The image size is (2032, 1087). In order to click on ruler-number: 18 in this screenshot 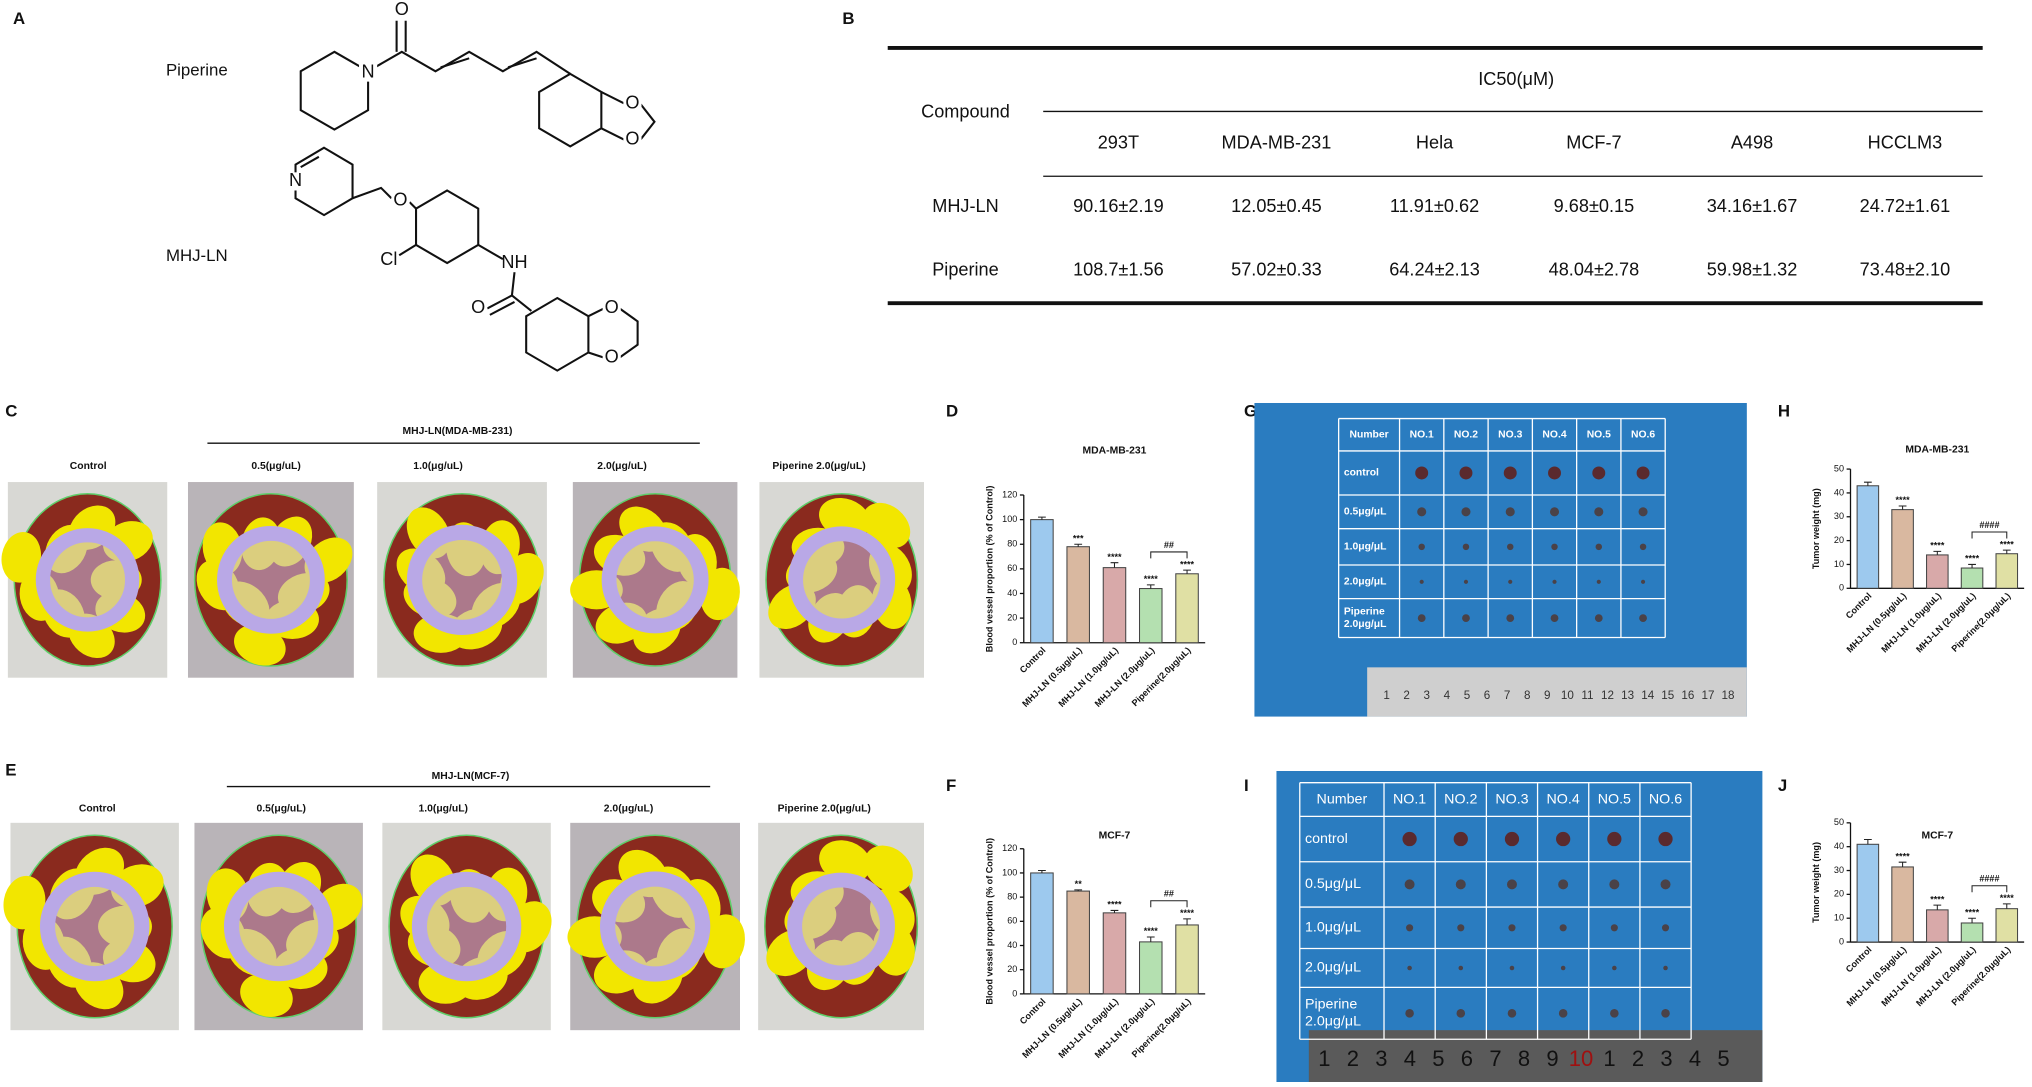, I will do `click(1728, 695)`.